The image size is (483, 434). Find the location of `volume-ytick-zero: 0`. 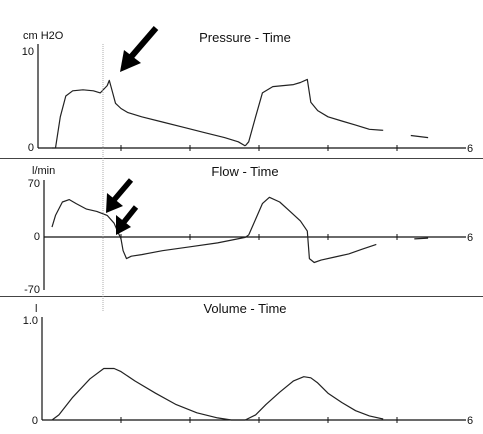

volume-ytick-zero: 0 is located at coordinates (35, 421).